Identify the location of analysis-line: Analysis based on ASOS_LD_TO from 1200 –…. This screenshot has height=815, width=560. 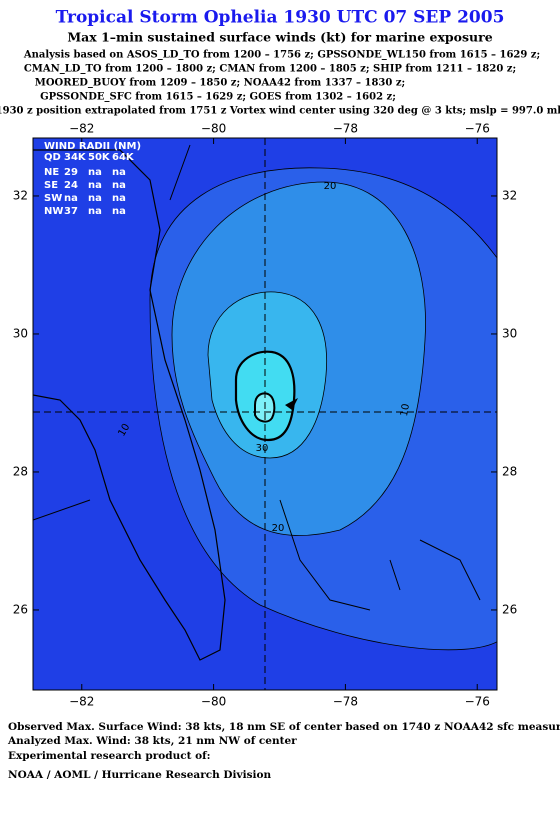
(281, 55).